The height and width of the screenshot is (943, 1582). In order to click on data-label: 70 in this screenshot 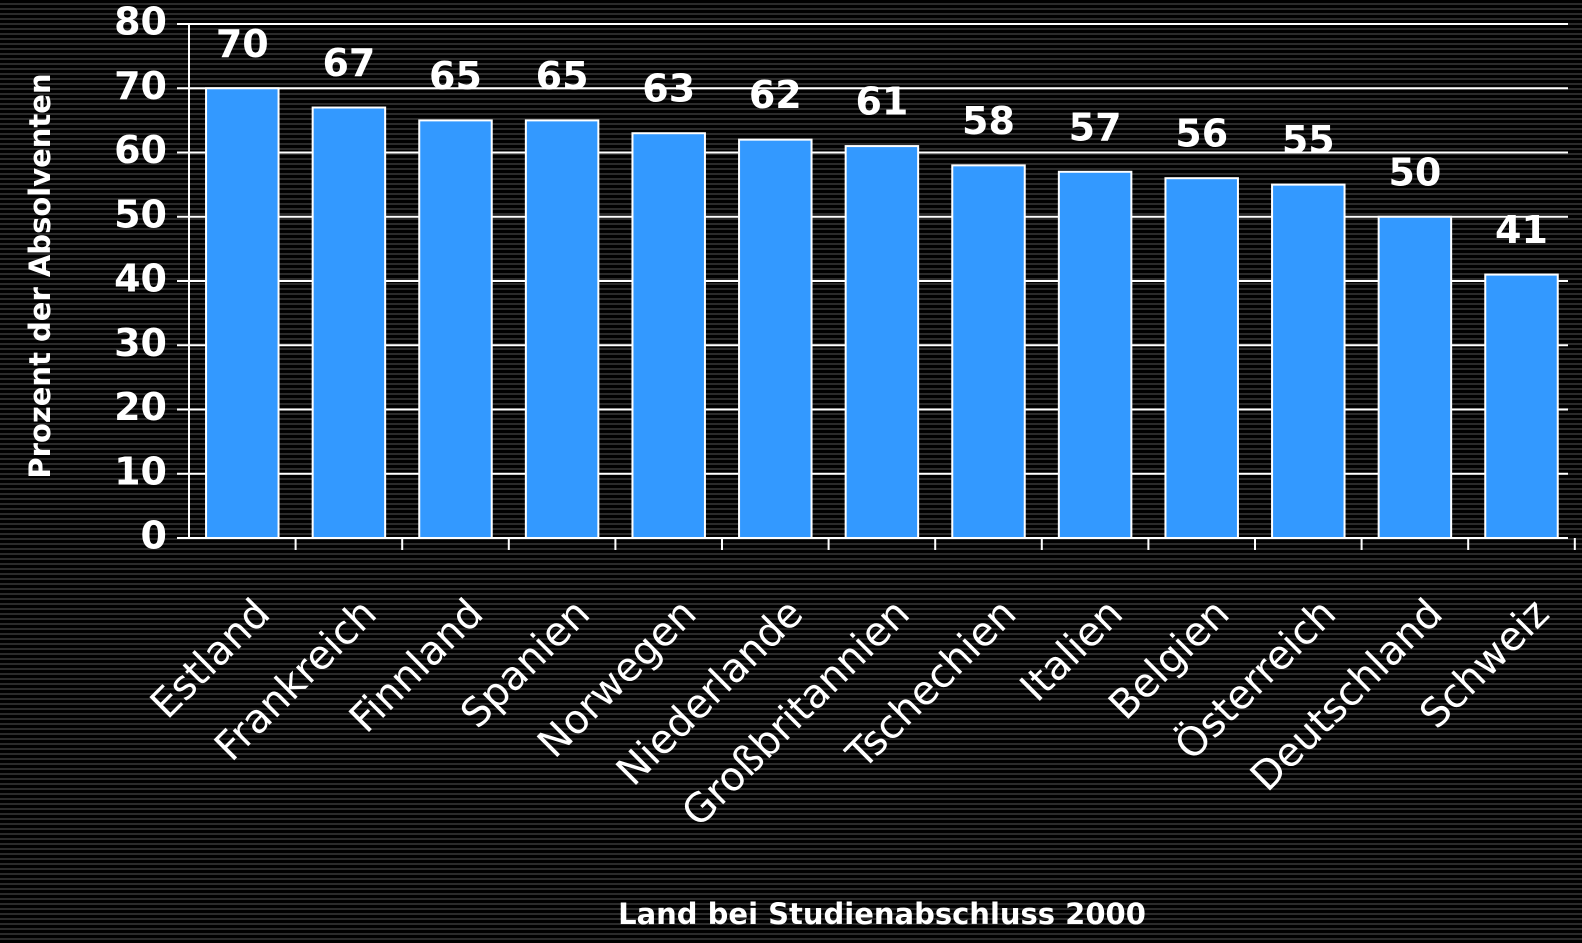, I will do `click(242, 44)`.